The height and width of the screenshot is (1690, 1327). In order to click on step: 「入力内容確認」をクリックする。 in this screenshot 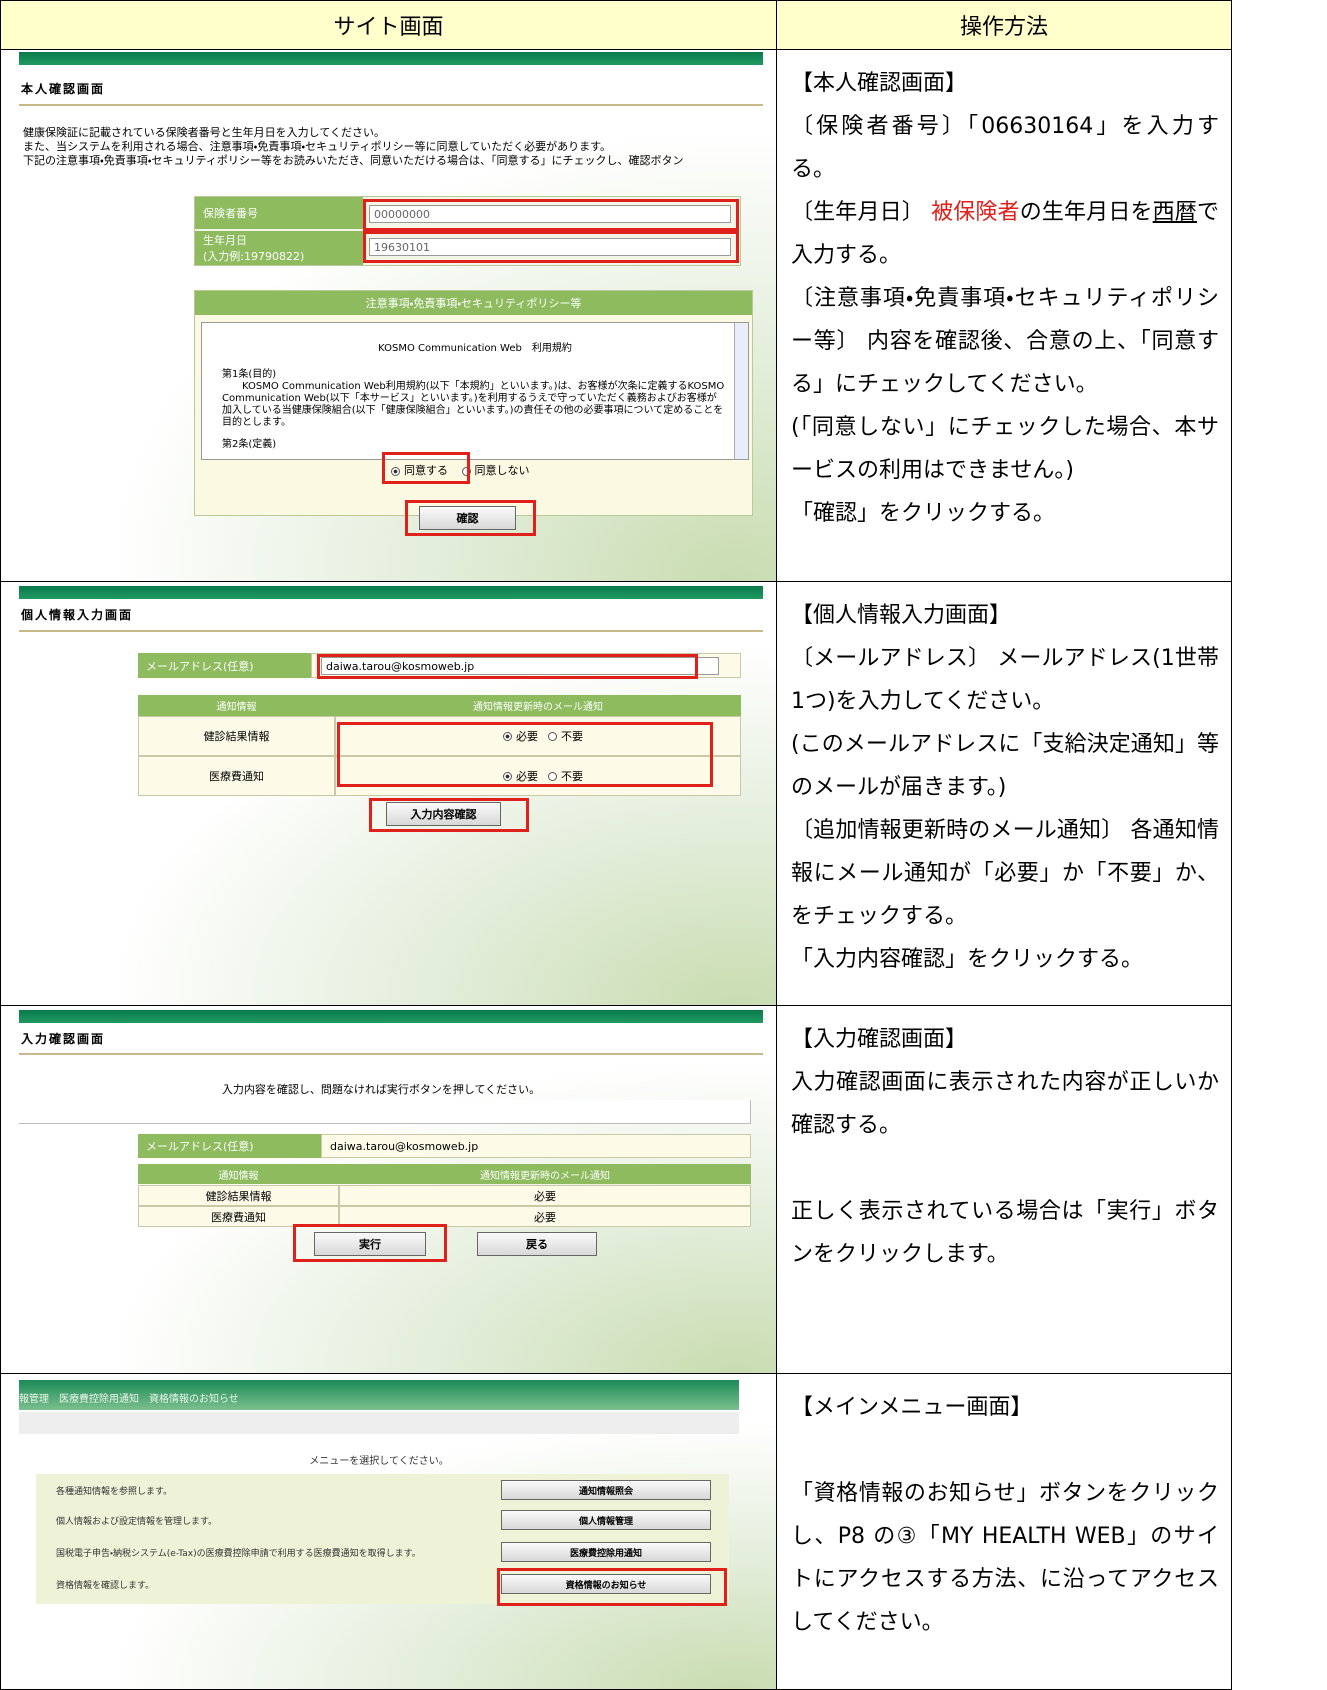, I will do `click(967, 959)`.